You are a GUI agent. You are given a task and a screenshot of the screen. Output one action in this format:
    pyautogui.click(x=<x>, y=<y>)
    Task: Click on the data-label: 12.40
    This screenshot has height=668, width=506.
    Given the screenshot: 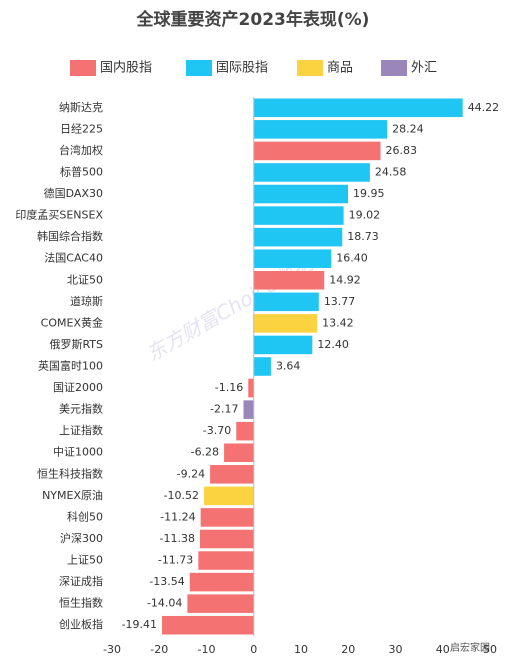 What is the action you would take?
    pyautogui.click(x=333, y=344)
    